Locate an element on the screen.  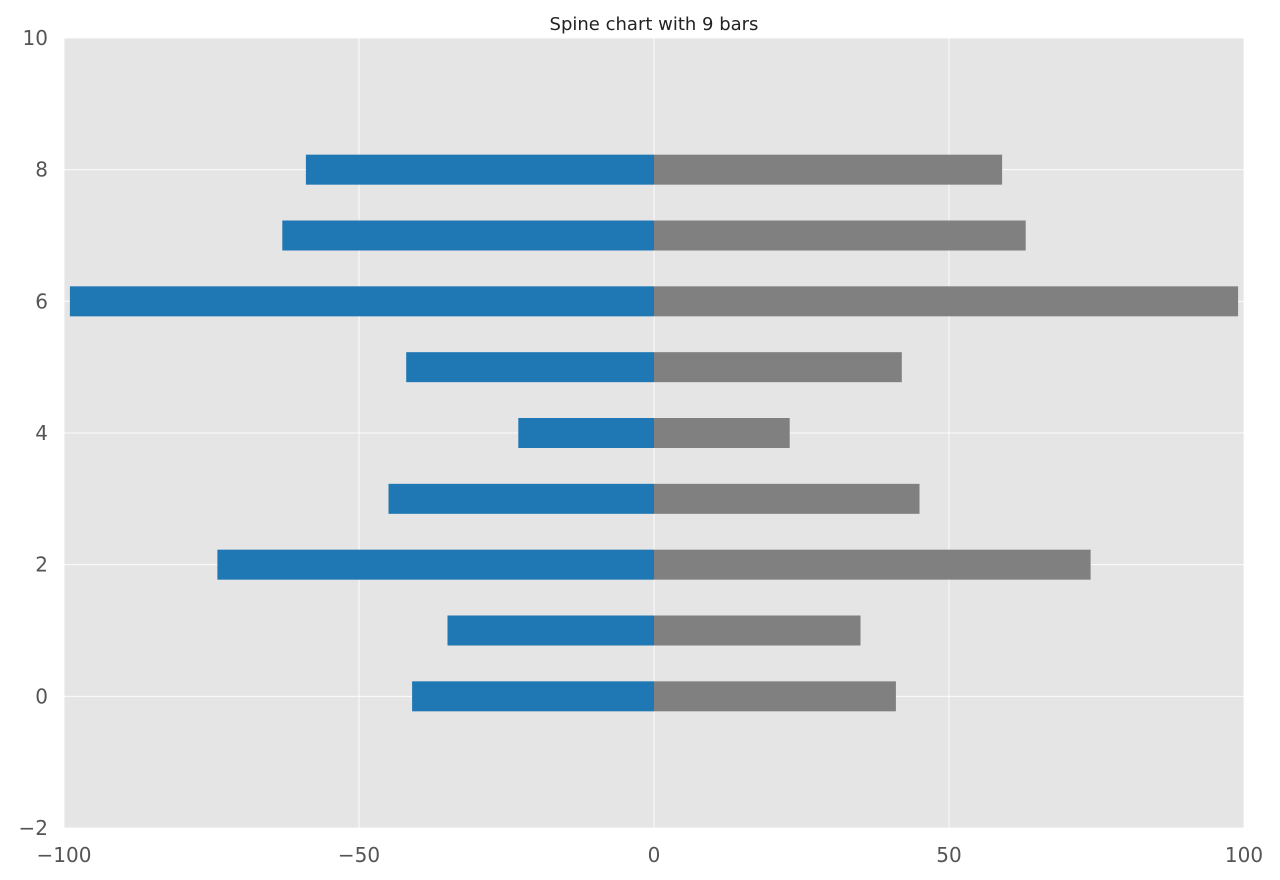
y-tick-label: −2 is located at coordinates (33, 828).